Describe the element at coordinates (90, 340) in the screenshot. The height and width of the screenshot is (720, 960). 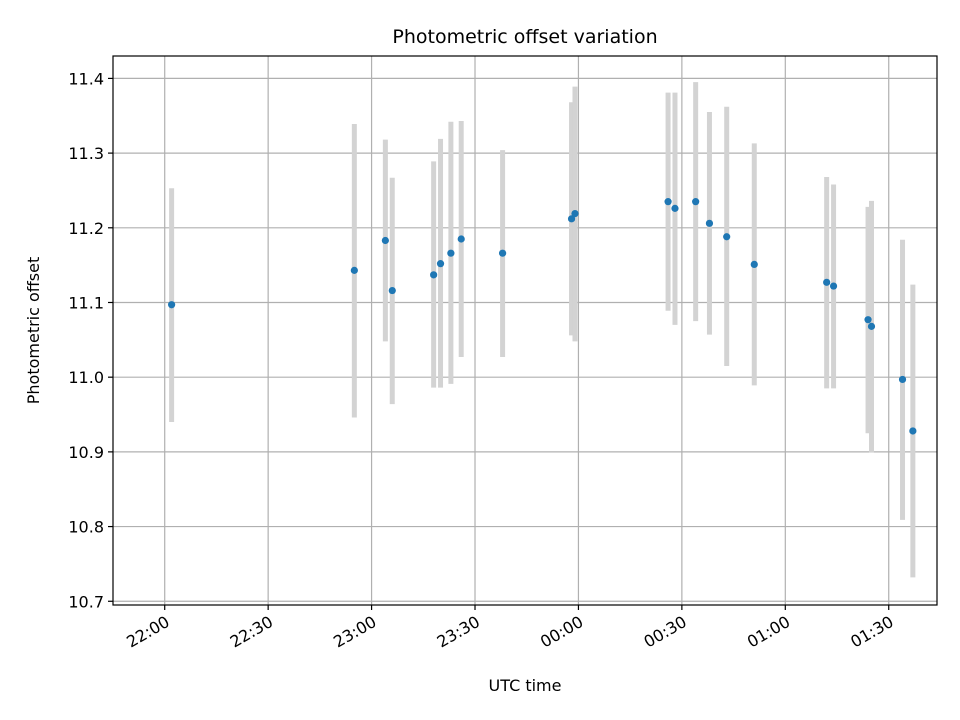
I see `y-axis-ticks: 10.7 10.8 10.9 11.0 11.1 11.2 11.3 11.4` at that location.